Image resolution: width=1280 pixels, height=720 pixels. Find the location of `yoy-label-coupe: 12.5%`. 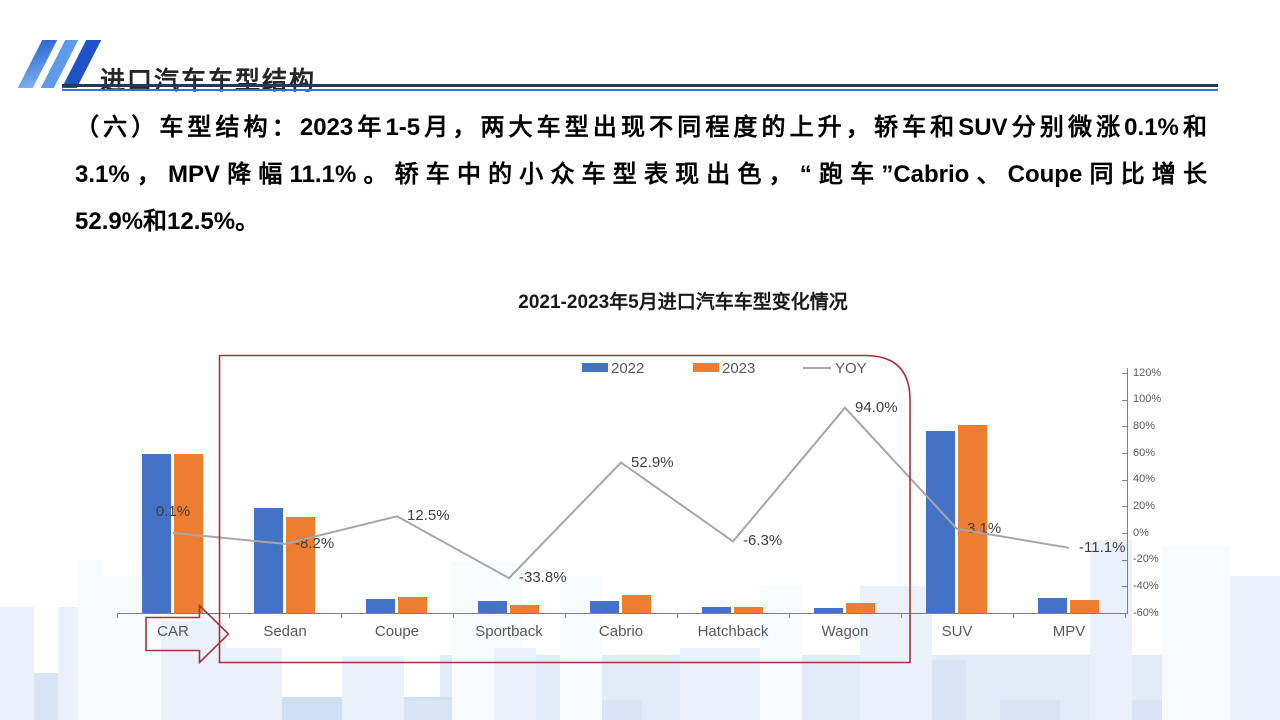

yoy-label-coupe: 12.5% is located at coordinates (428, 516).